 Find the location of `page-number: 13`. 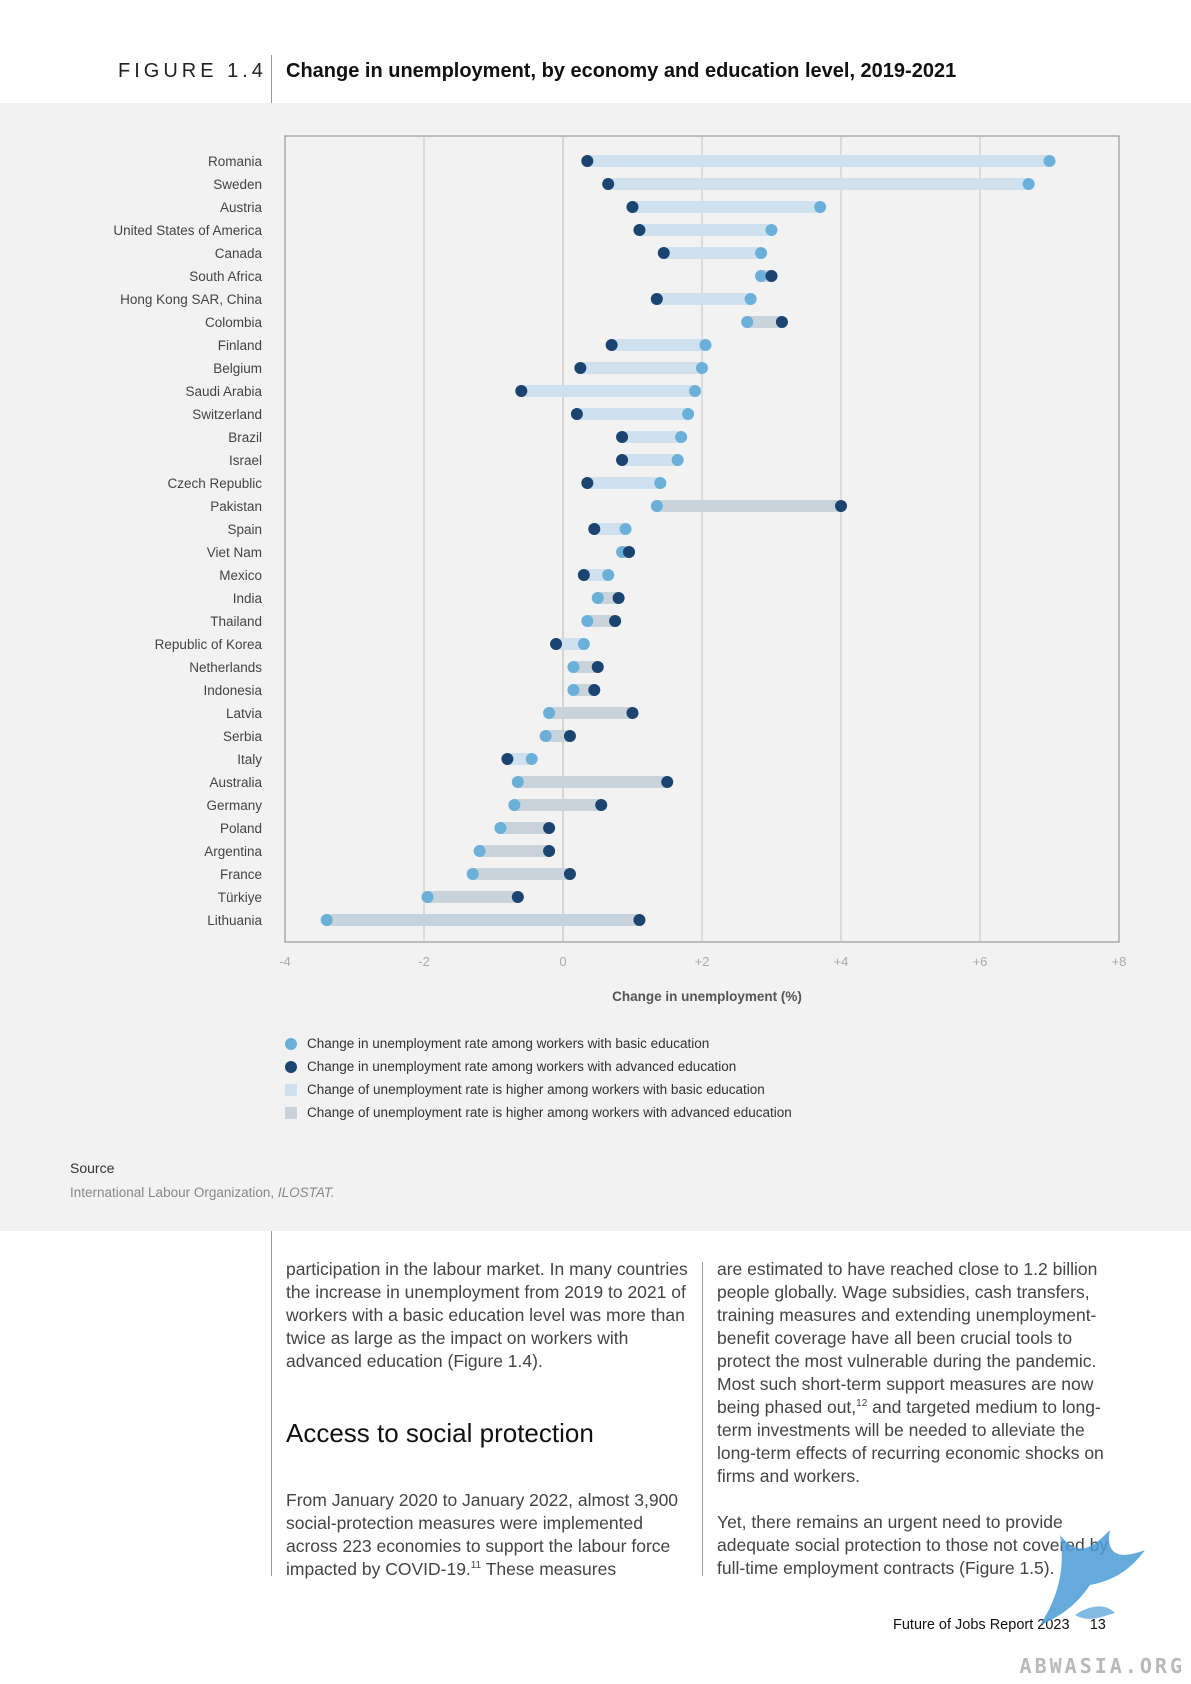

page-number: 13 is located at coordinates (1097, 1625).